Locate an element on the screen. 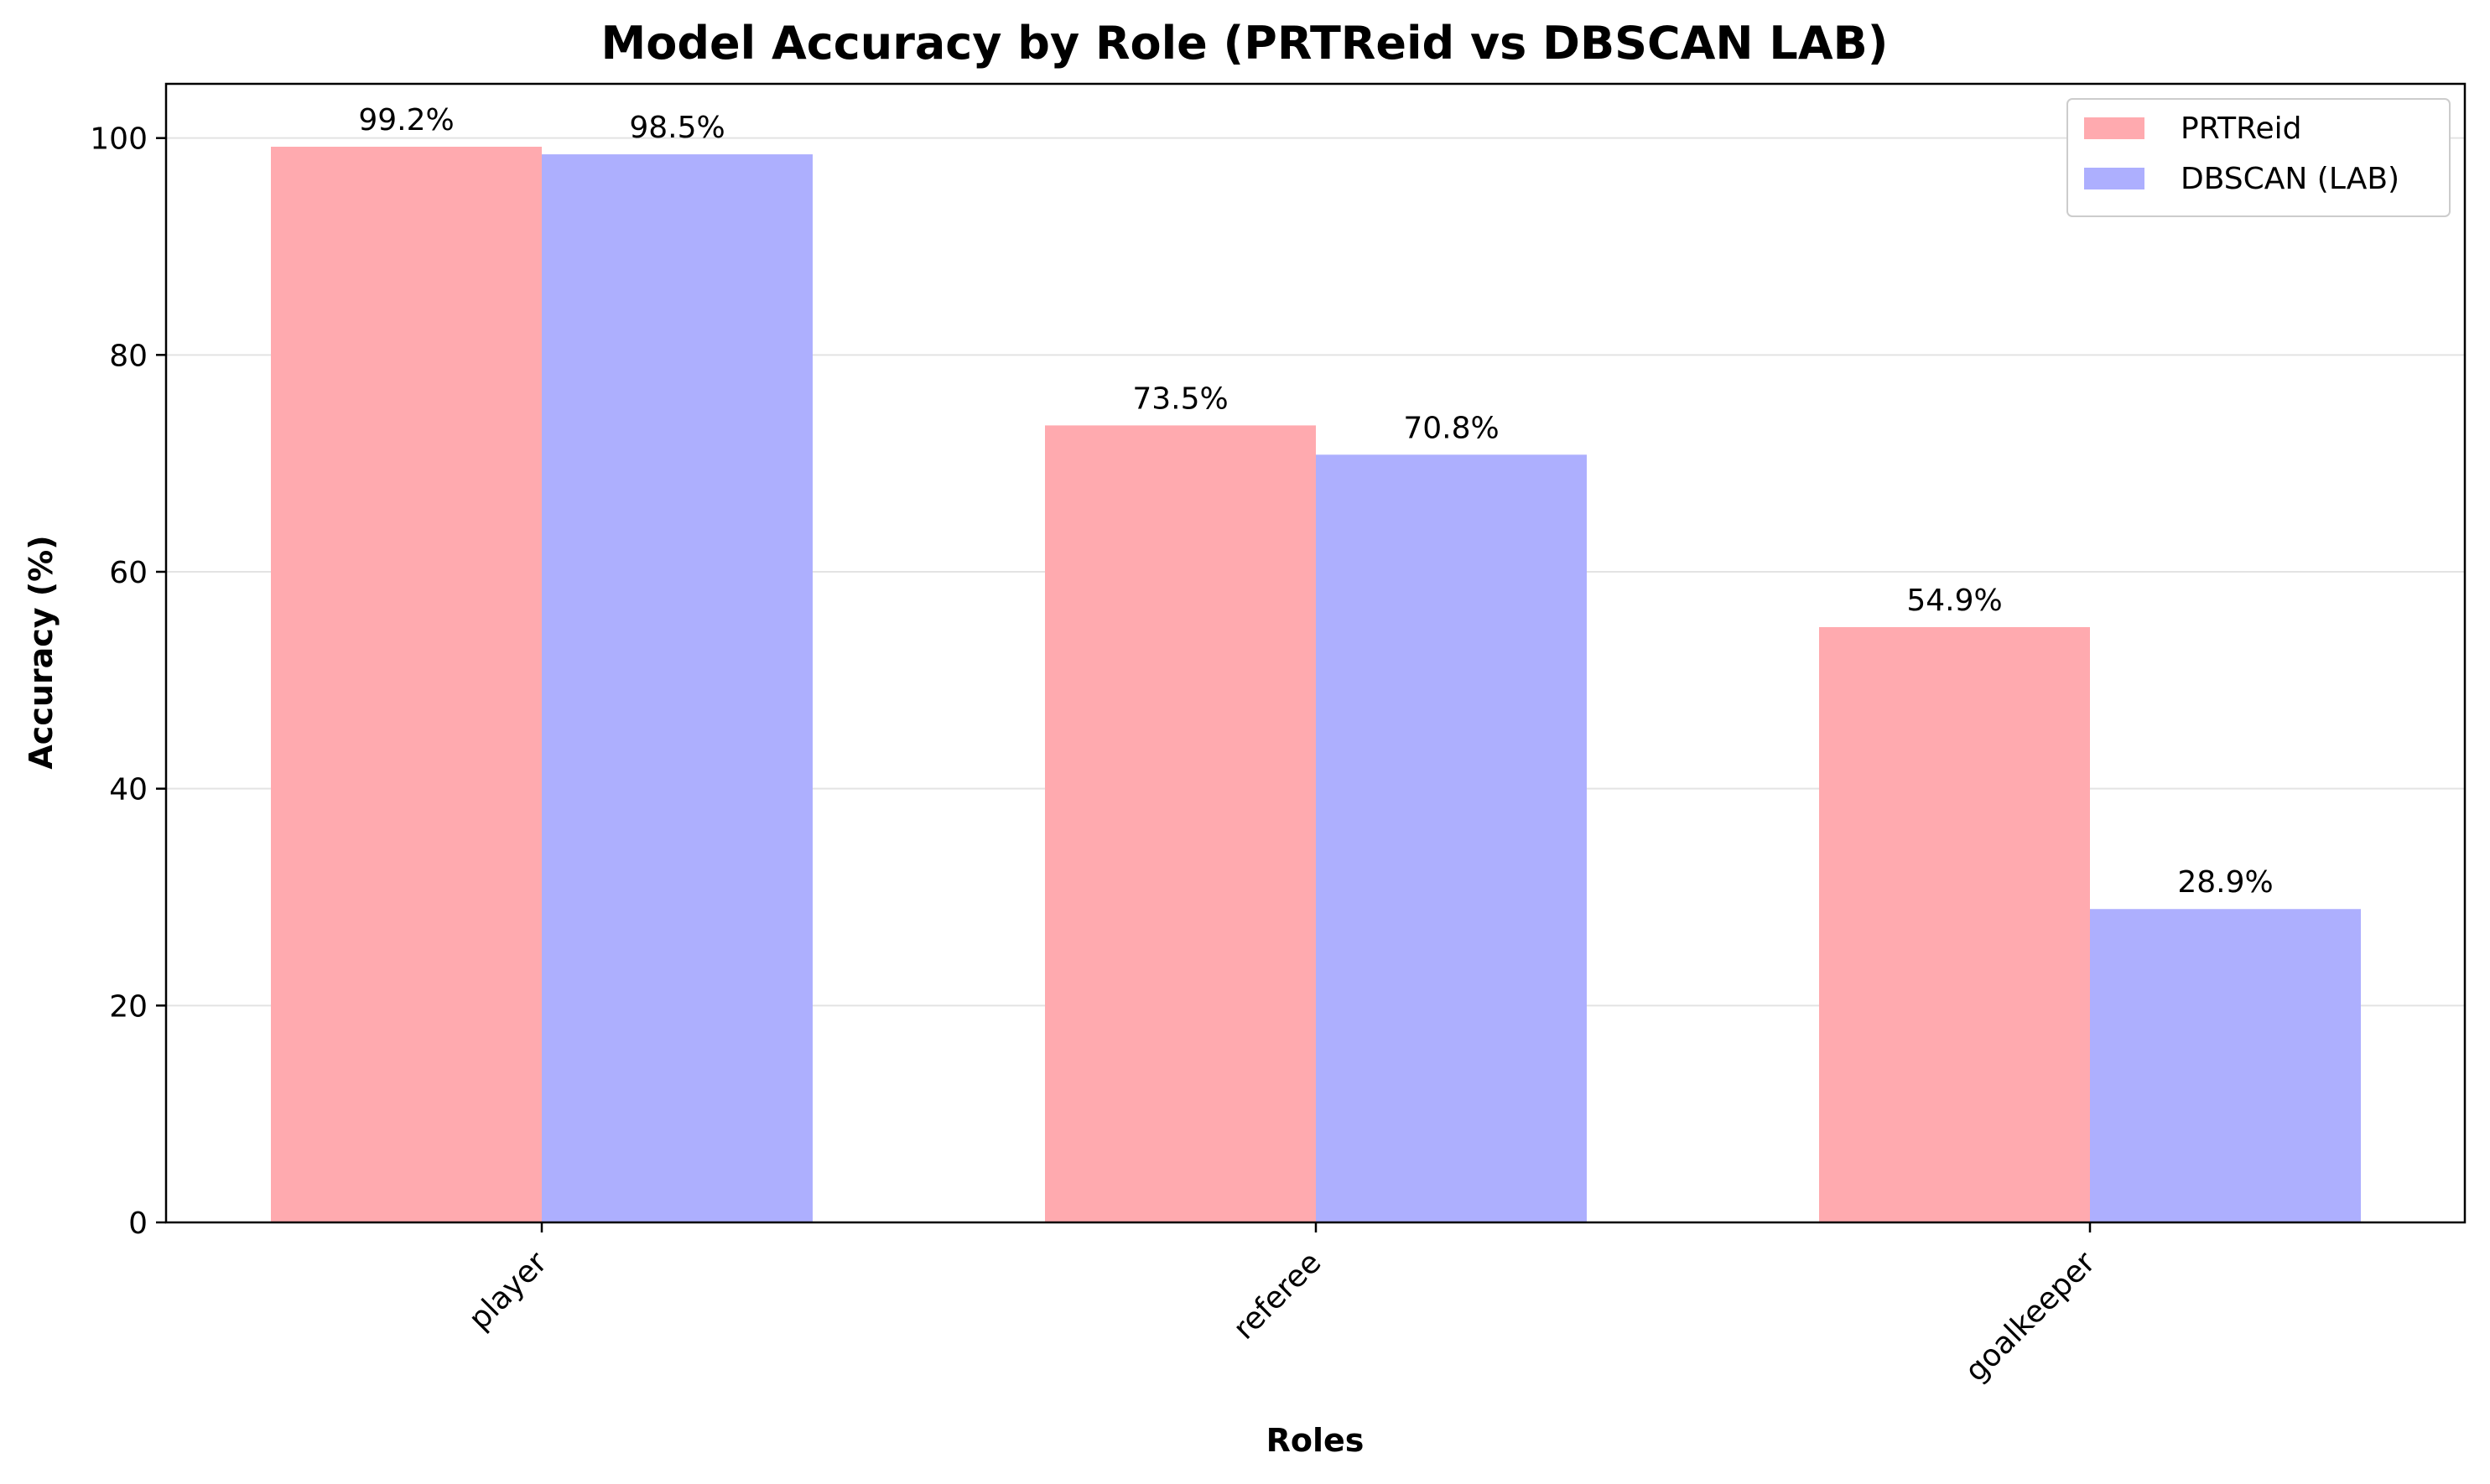 Image resolution: width=2490 pixels, height=1484 pixels. legend-label: PRTReid is located at coordinates (2241, 129).